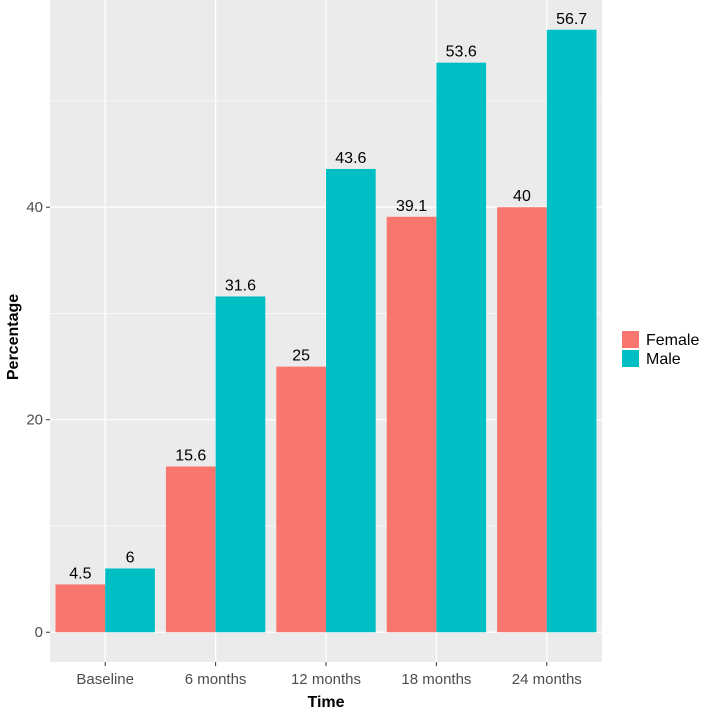  Describe the element at coordinates (411, 206) in the screenshot. I see `data-label-female-4: 39.1` at that location.